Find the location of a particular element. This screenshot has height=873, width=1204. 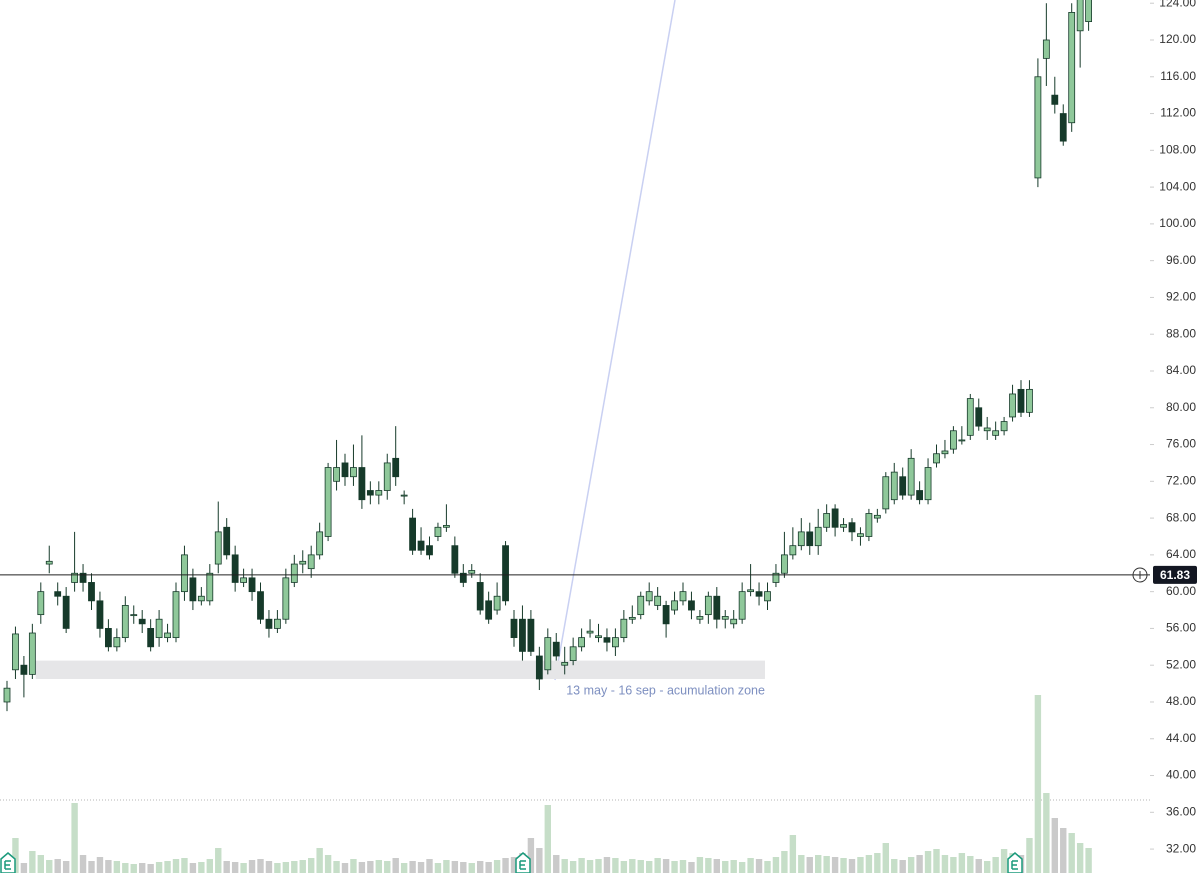

y-tick-label: 88.00 is located at coordinates (1181, 333).